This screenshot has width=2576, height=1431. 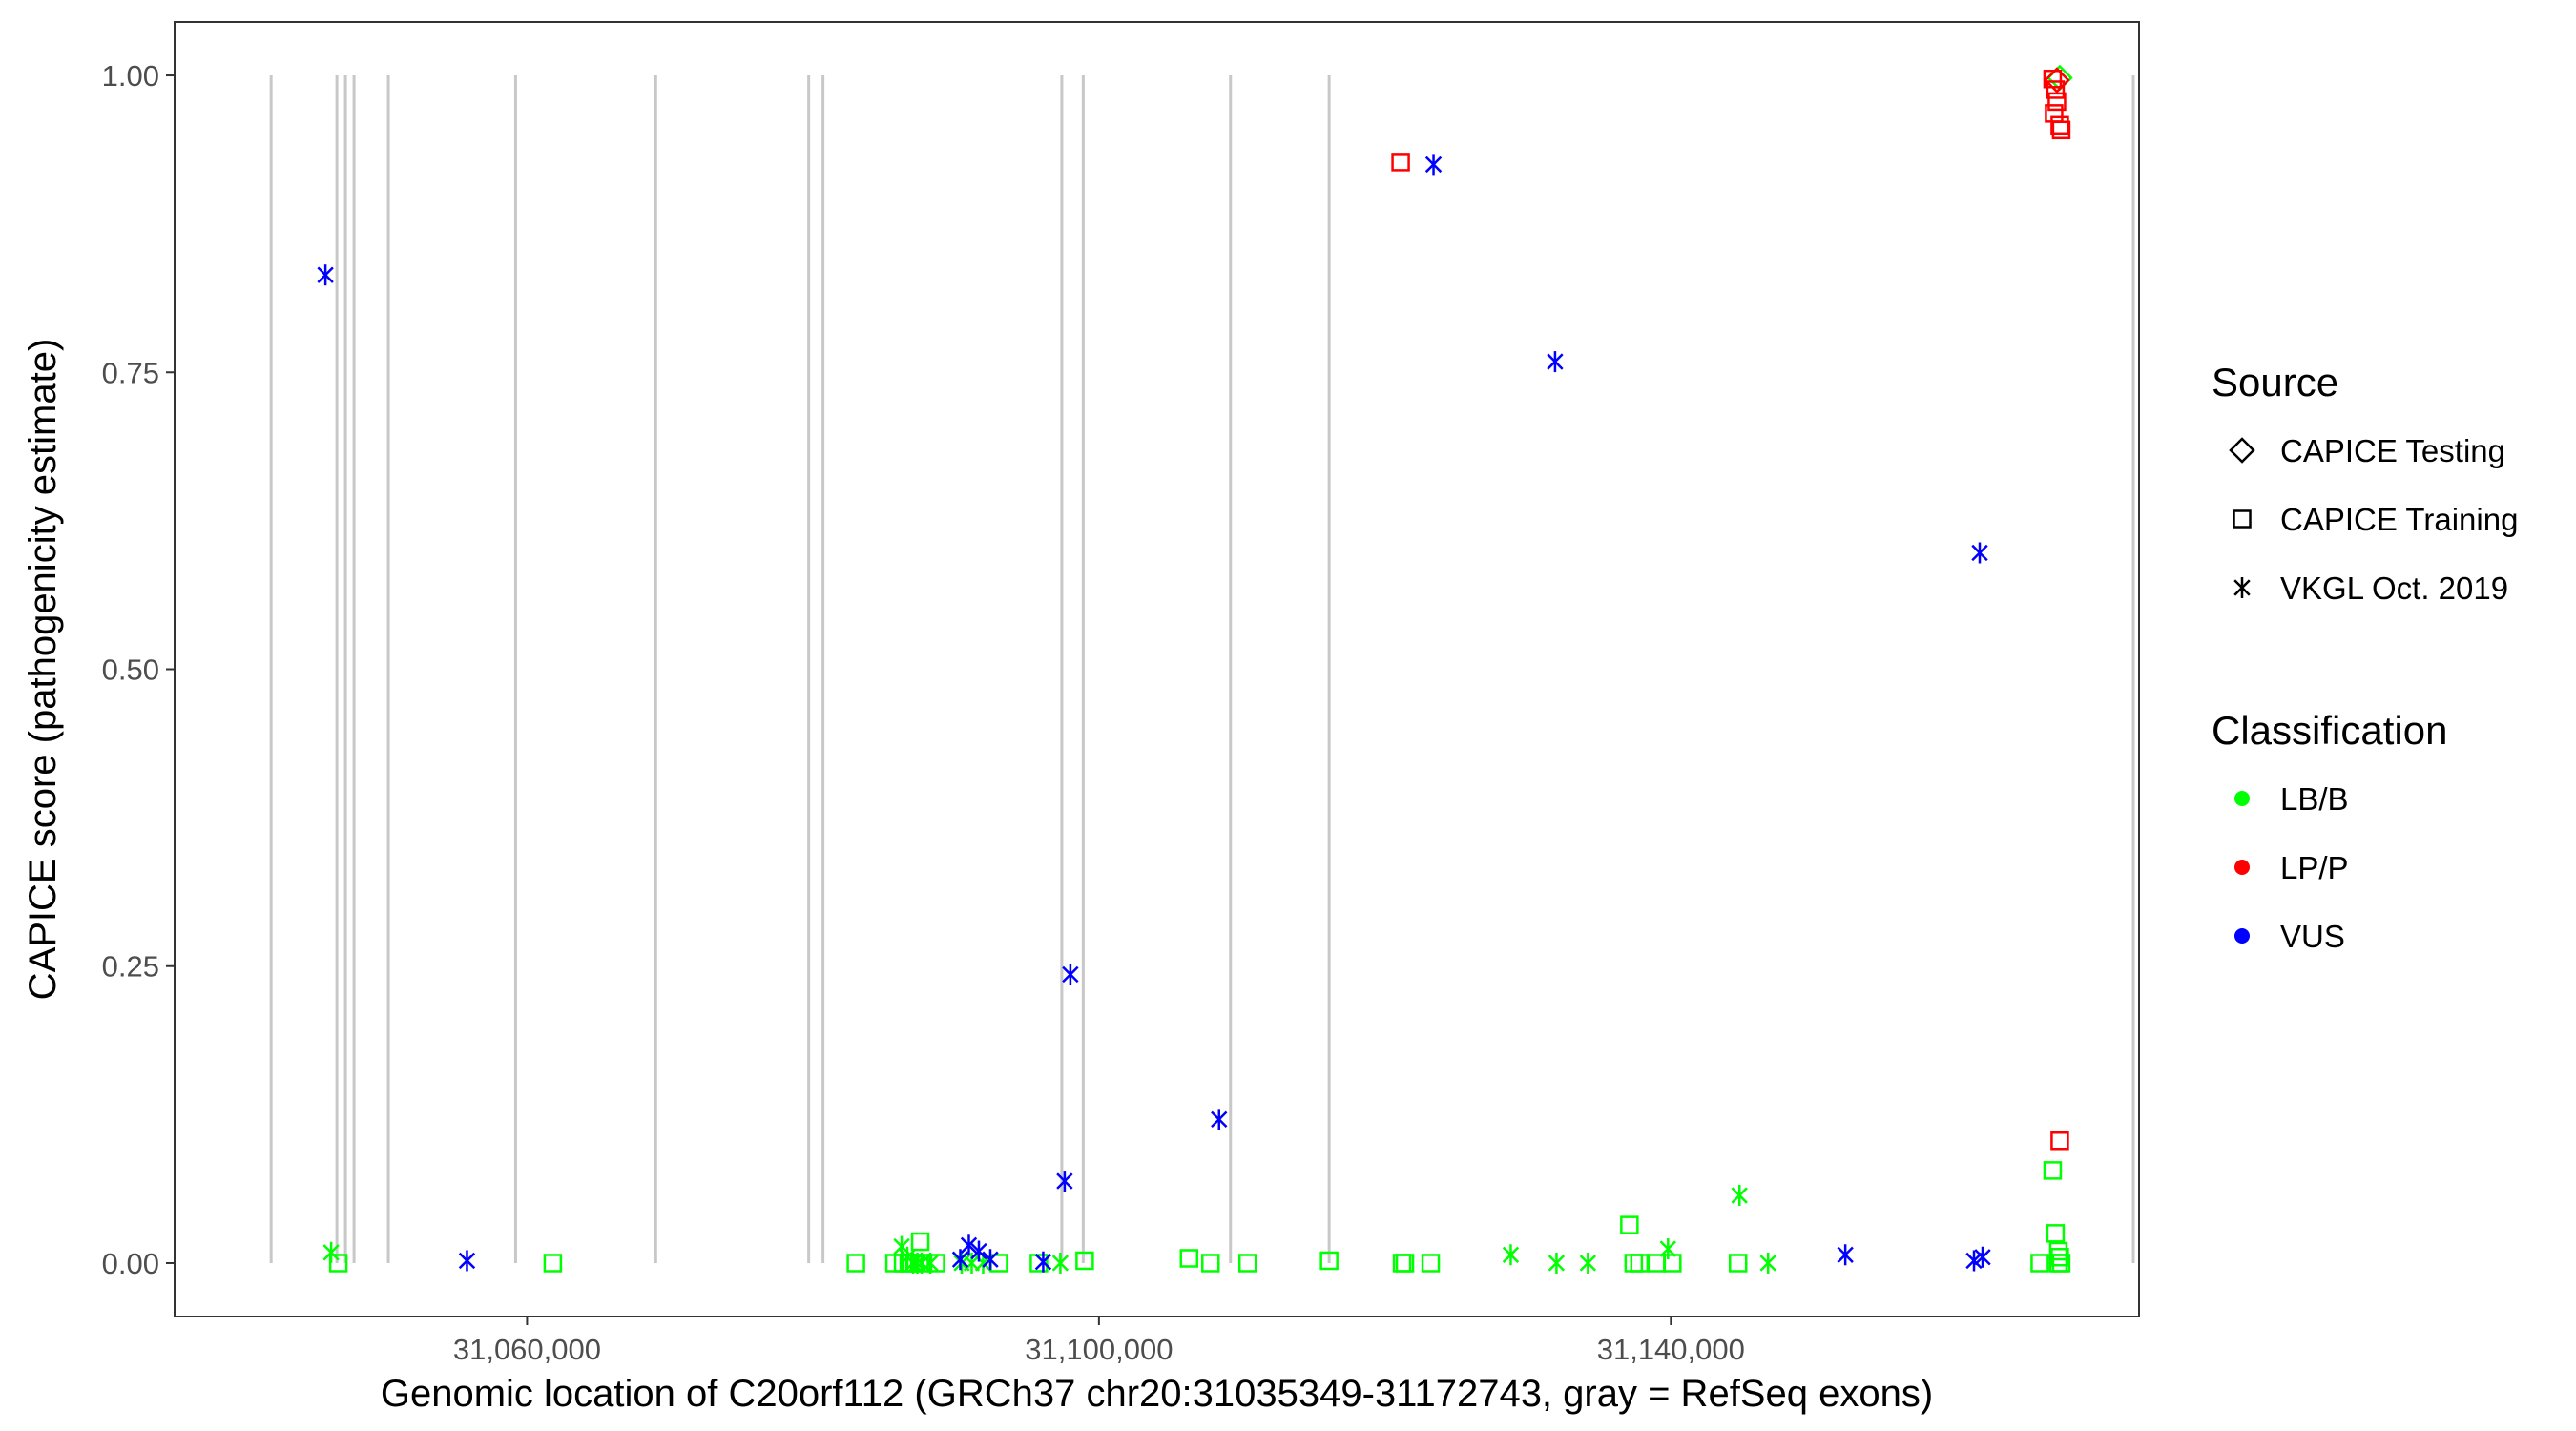 What do you see at coordinates (527, 1349) in the screenshot?
I see `x-tick-label: 31,060,000` at bounding box center [527, 1349].